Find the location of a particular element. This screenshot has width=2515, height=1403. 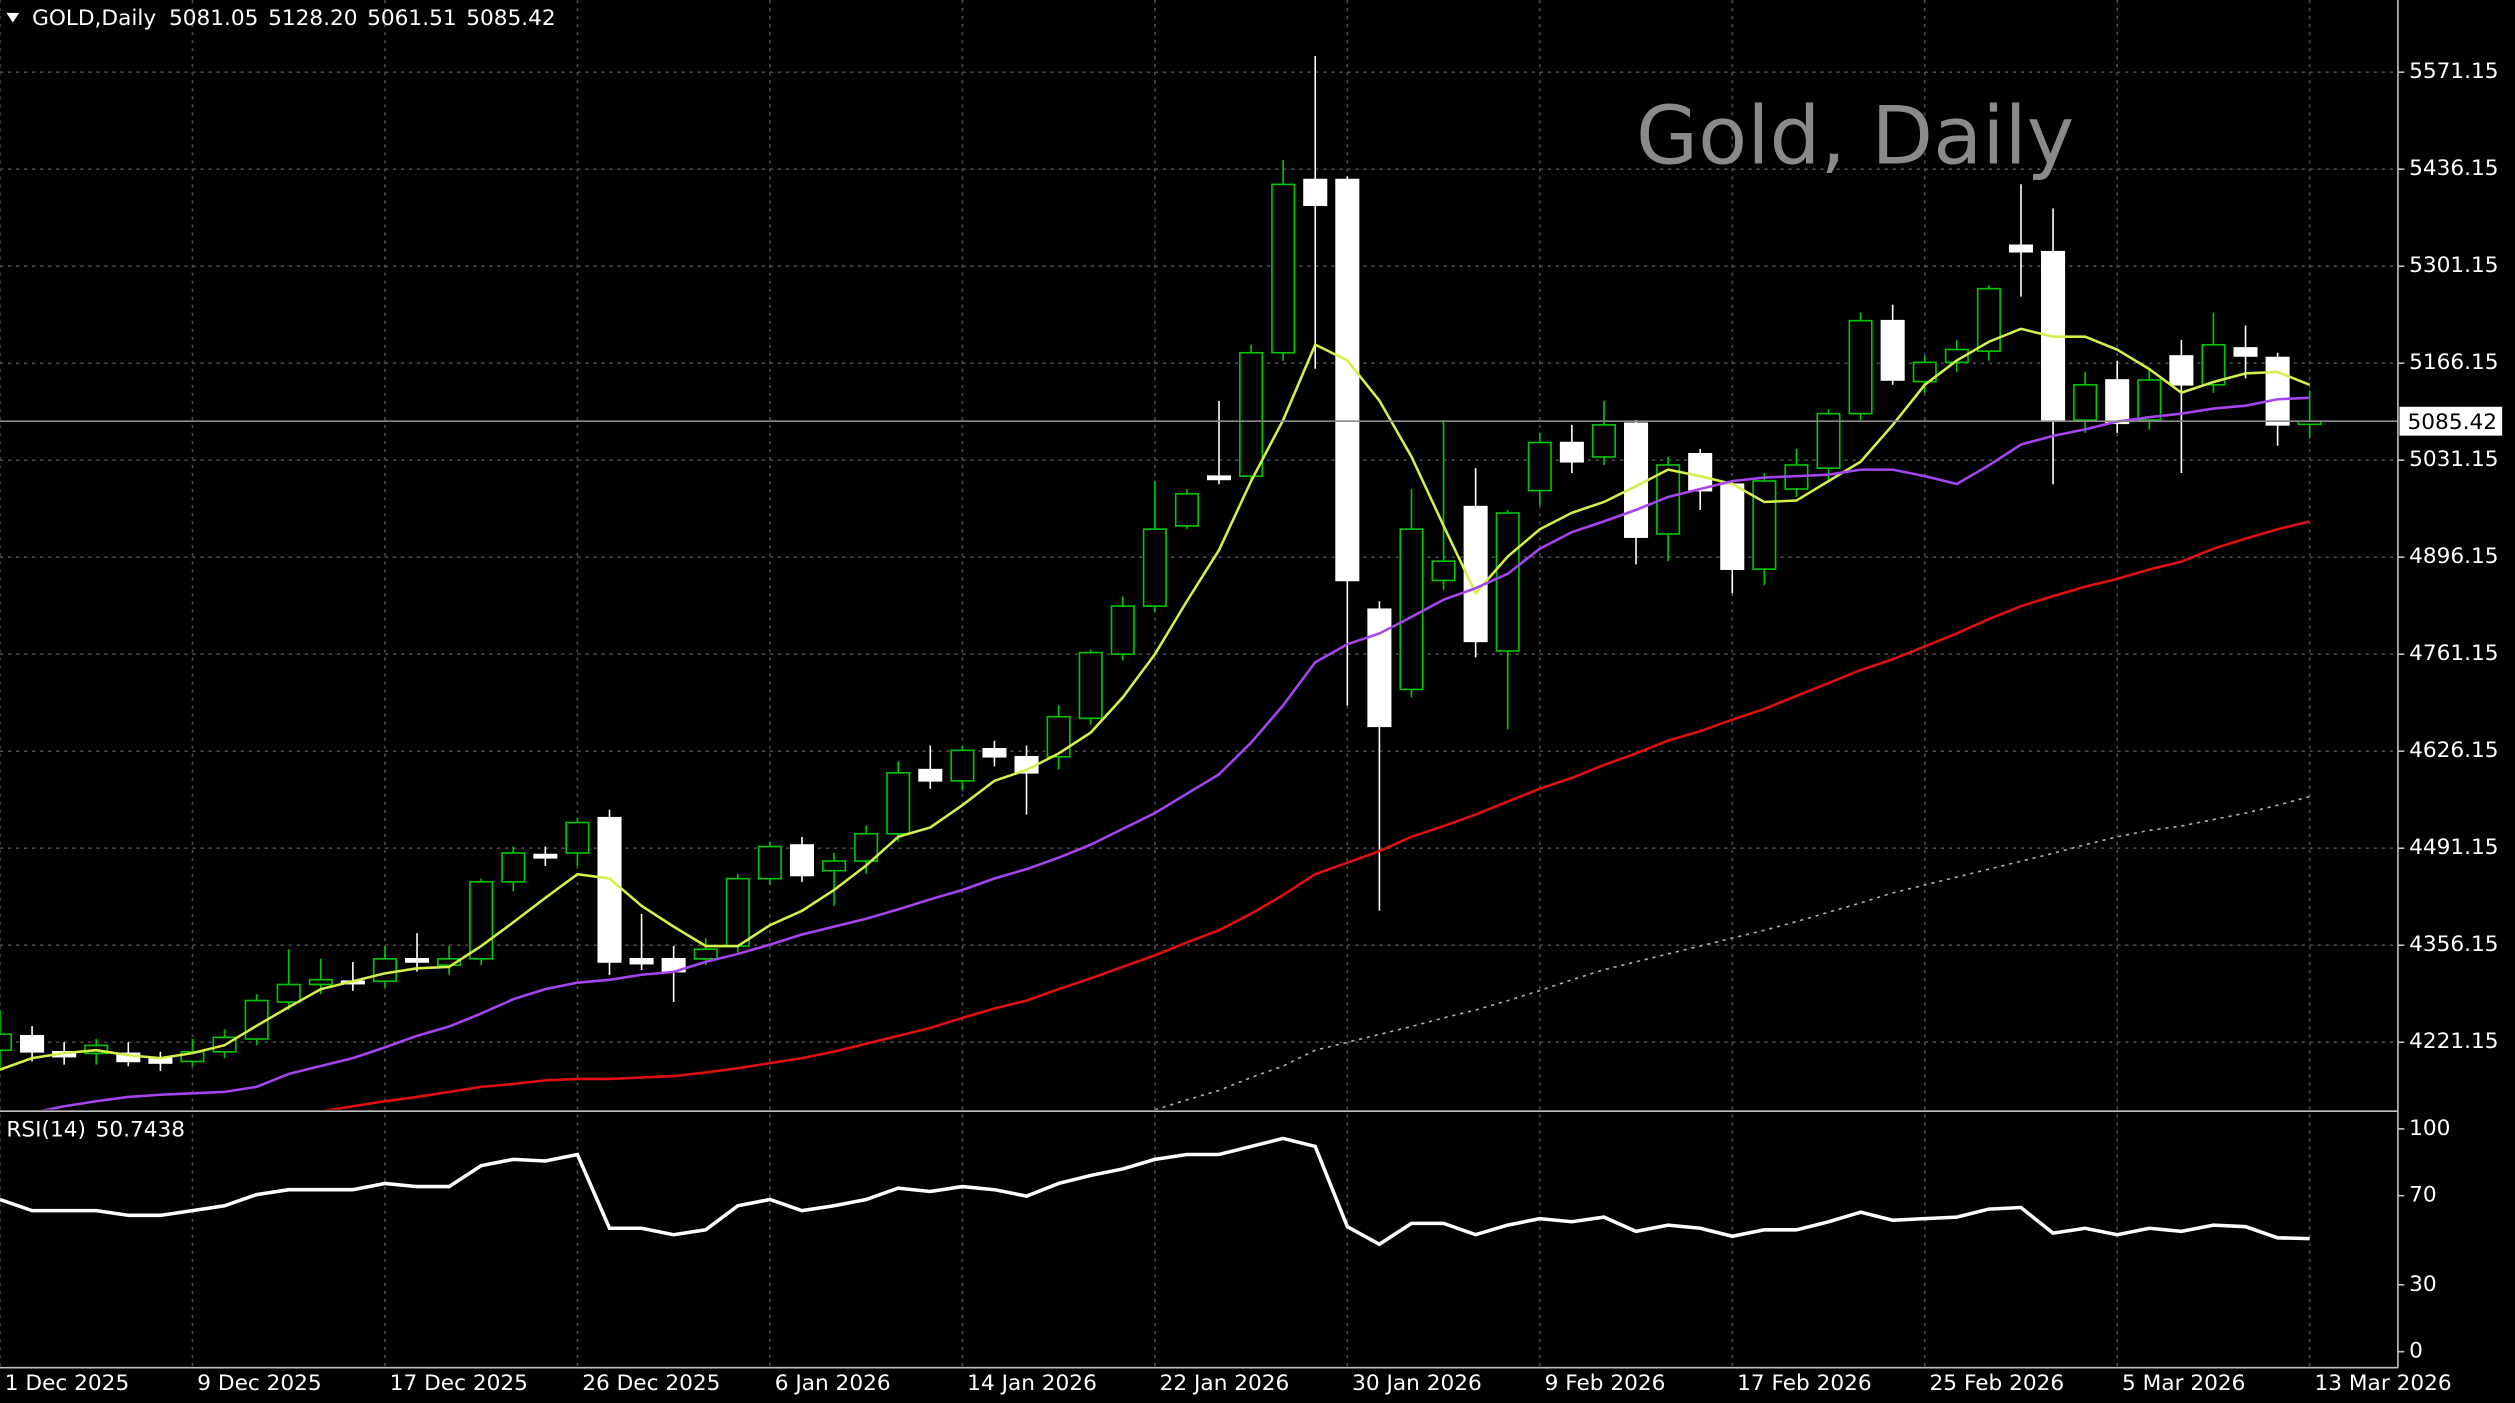

symbol: GOLD,Daily is located at coordinates (94, 18).